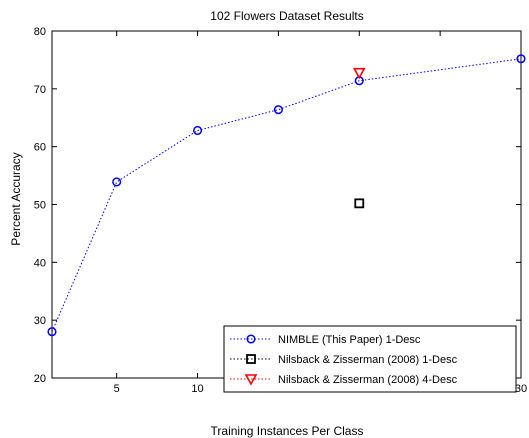 Image resolution: width=529 pixels, height=438 pixels. Describe the element at coordinates (40, 206) in the screenshot. I see `y-tick-label: 50` at that location.